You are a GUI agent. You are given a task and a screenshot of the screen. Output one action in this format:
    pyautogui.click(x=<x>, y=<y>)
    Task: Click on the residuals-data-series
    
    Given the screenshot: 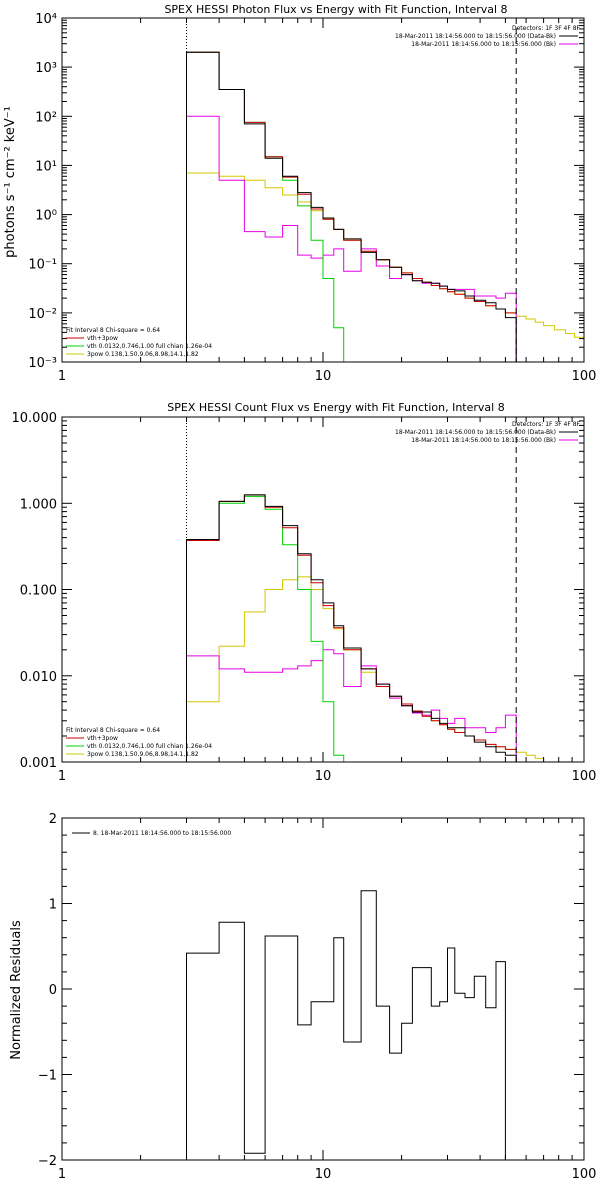 What is the action you would take?
    pyautogui.click(x=351, y=1025)
    